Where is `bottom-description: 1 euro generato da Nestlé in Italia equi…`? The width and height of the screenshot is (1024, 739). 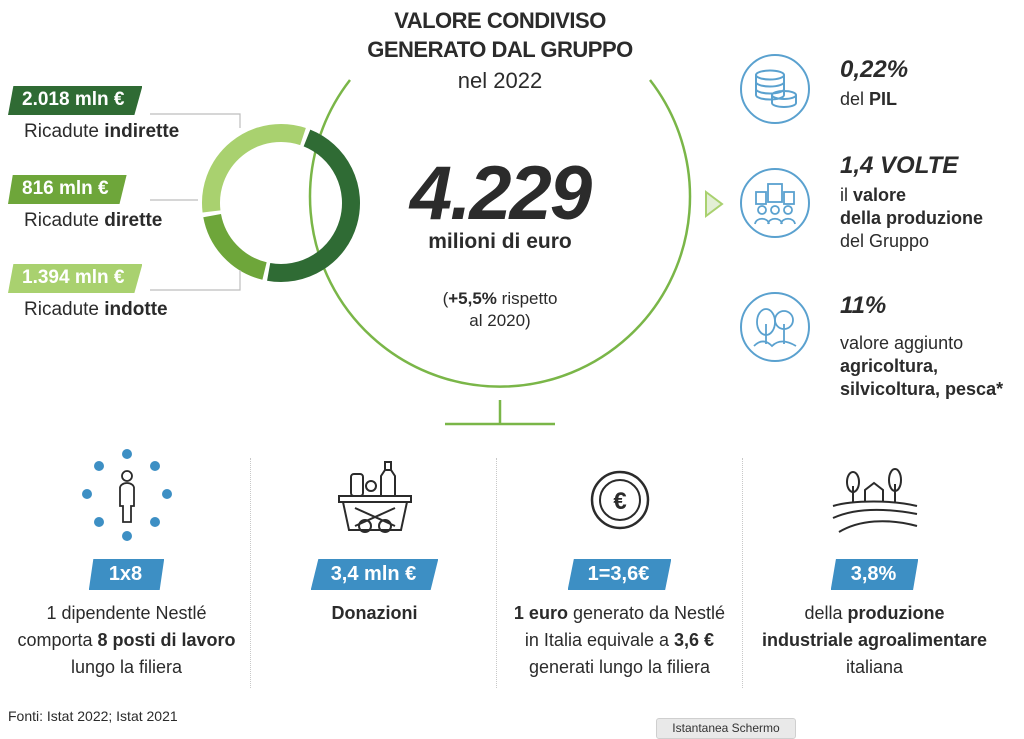 bottom-description: 1 euro generato da Nestlé in Italia equi… is located at coordinates (619, 640).